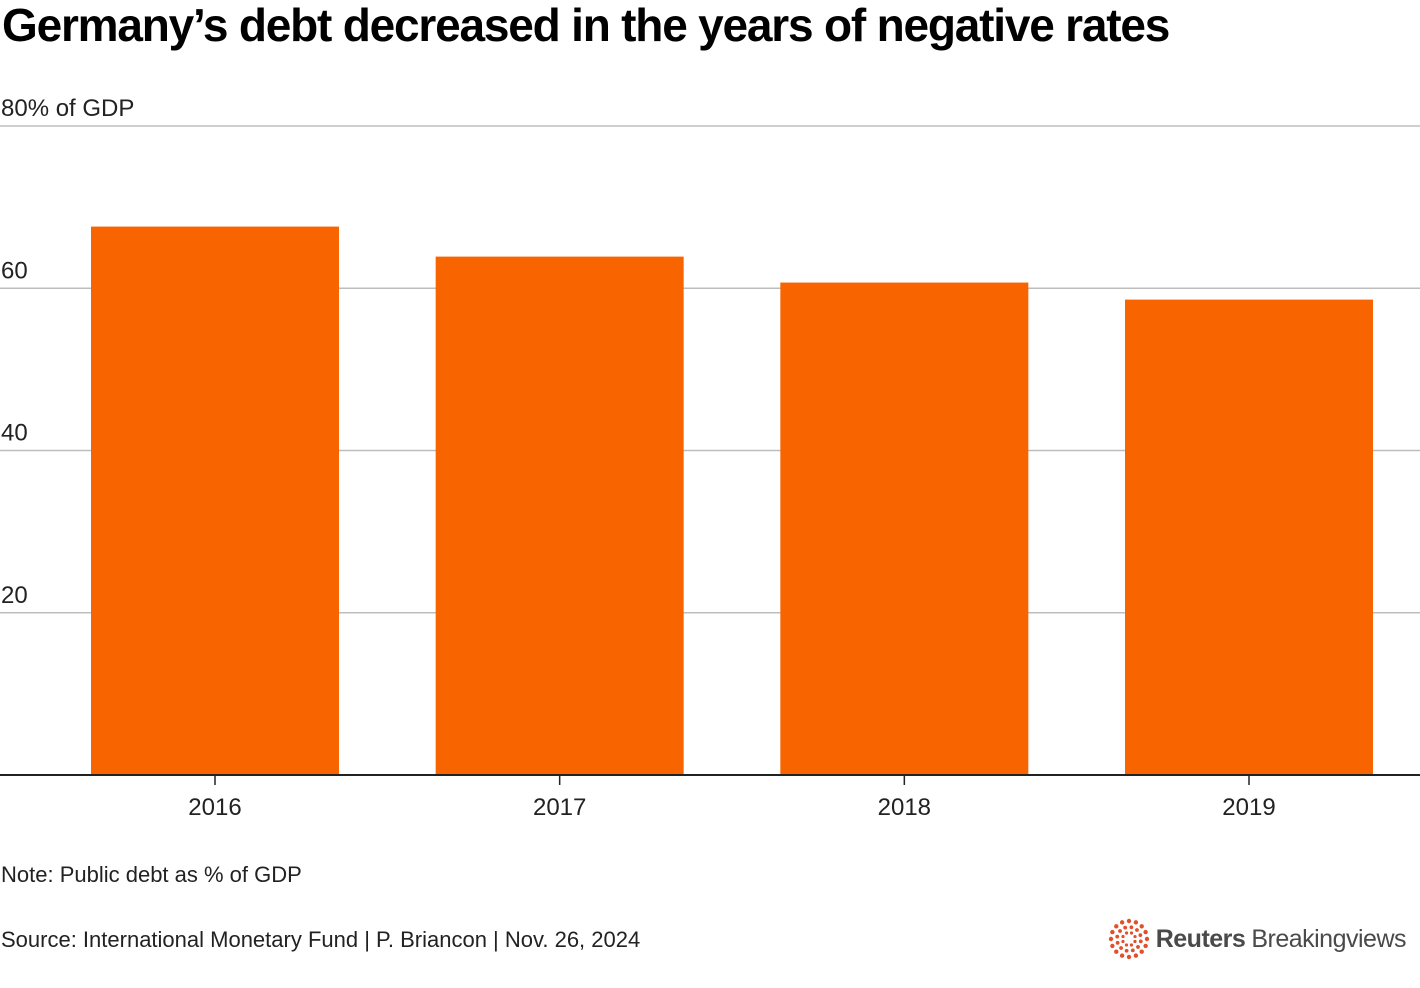 The width and height of the screenshot is (1420, 988). I want to click on x-tick-label-2016: 2016, so click(214, 807).